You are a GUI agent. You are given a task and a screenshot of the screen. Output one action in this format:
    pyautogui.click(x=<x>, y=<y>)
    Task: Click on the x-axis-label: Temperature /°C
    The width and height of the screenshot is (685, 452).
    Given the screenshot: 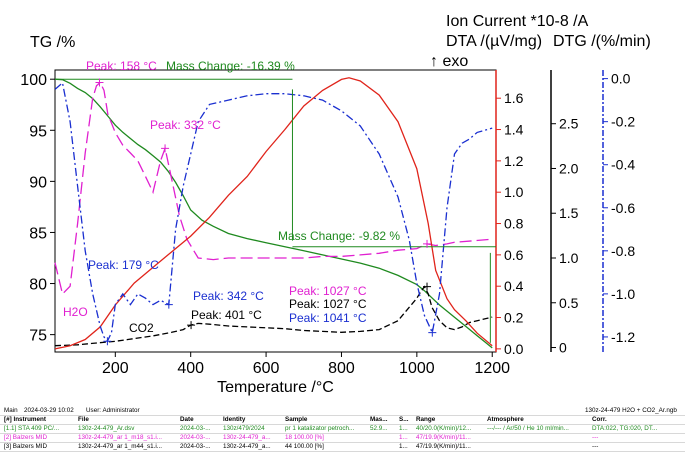 What is the action you would take?
    pyautogui.click(x=275, y=387)
    